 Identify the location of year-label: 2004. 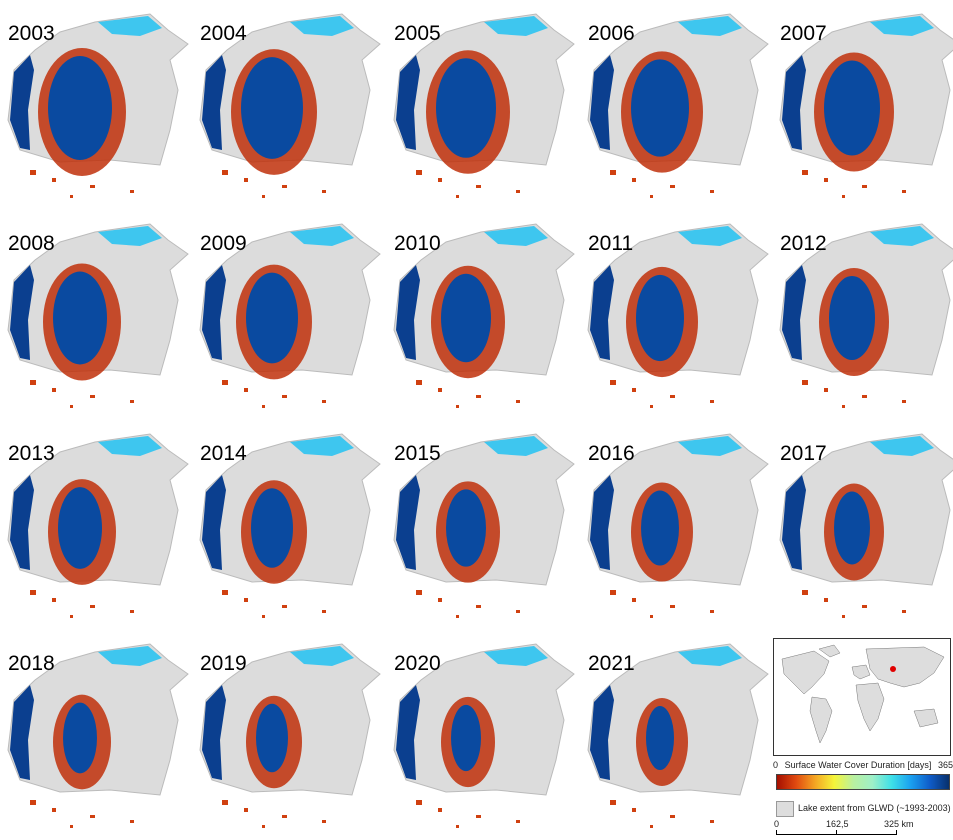
(223, 33).